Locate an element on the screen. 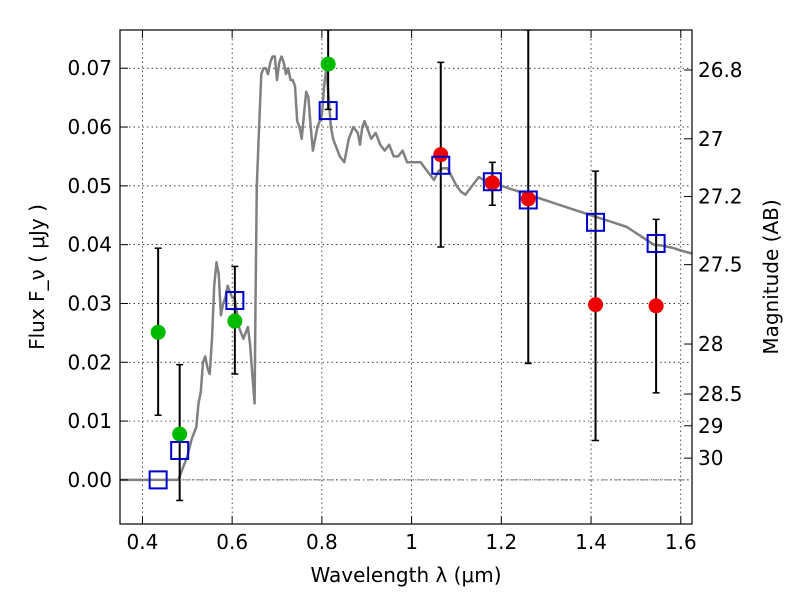 The width and height of the screenshot is (800, 600). y-axis-label: Flux F_ν ( μJy ) is located at coordinates (37, 277).